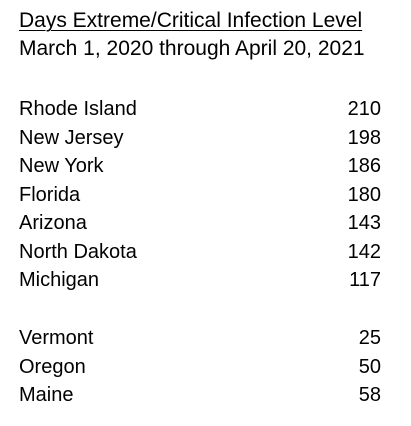 This screenshot has height=426, width=411. Describe the element at coordinates (364, 109) in the screenshot. I see `days-value: 210` at that location.